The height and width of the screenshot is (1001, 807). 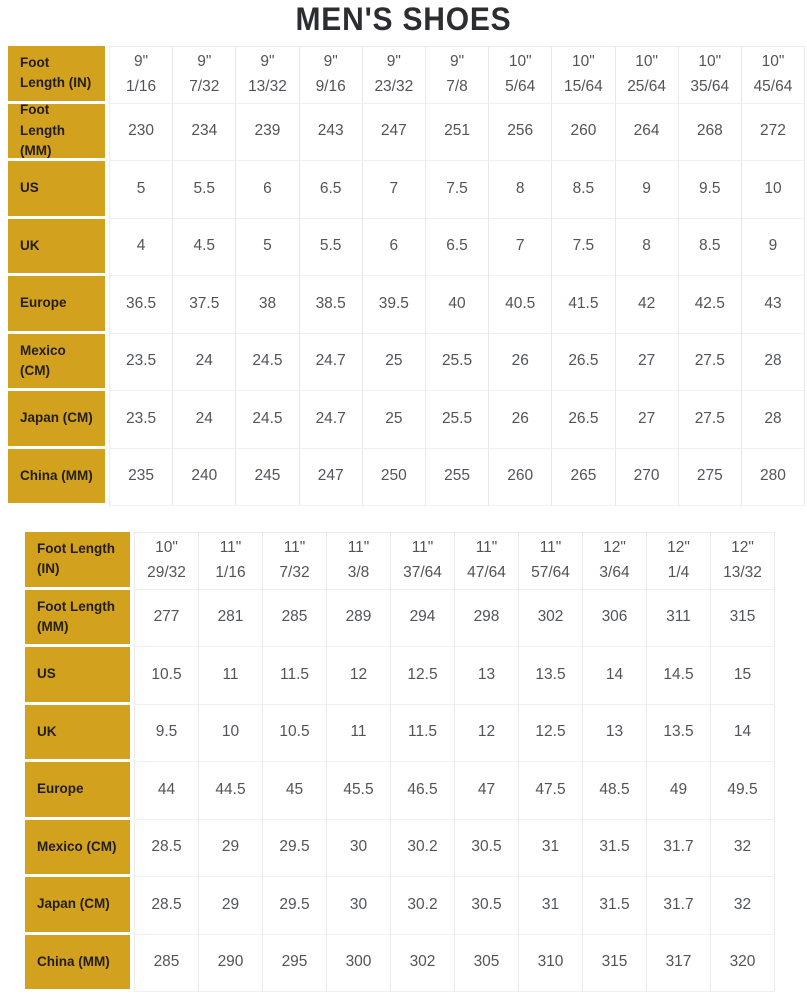 What do you see at coordinates (743, 676) in the screenshot?
I see `size-value: 15` at bounding box center [743, 676].